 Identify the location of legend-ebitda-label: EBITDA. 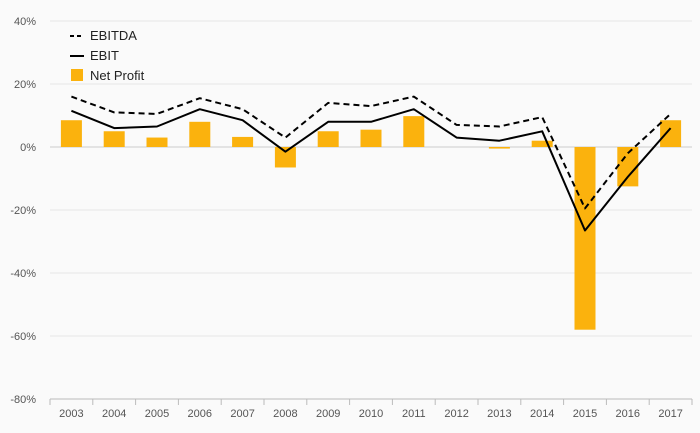
(113, 35).